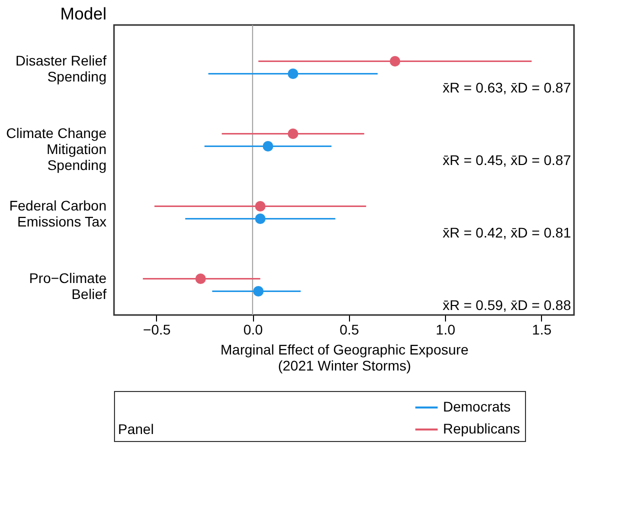 This screenshot has width=618, height=508. What do you see at coordinates (253, 330) in the screenshot?
I see `x-tick-label: 0.0` at bounding box center [253, 330].